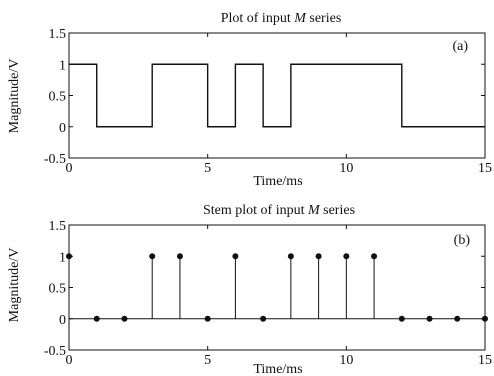  I want to click on panel-annotation: (a), so click(460, 46).